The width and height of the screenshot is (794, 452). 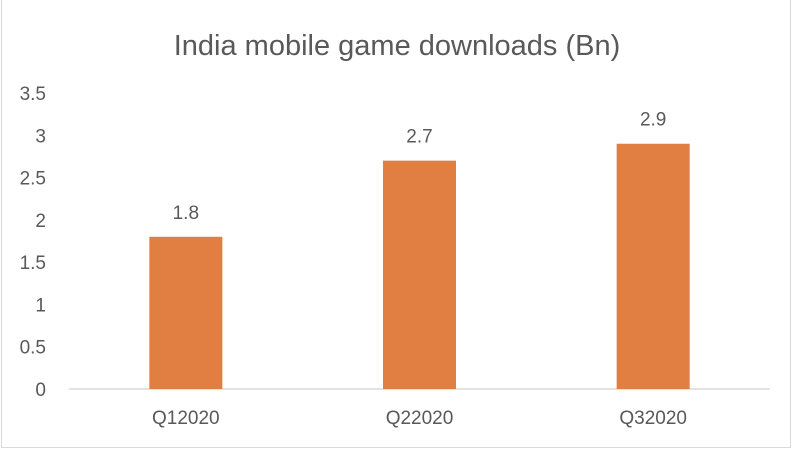 I want to click on bar-Q12020, so click(x=186, y=312).